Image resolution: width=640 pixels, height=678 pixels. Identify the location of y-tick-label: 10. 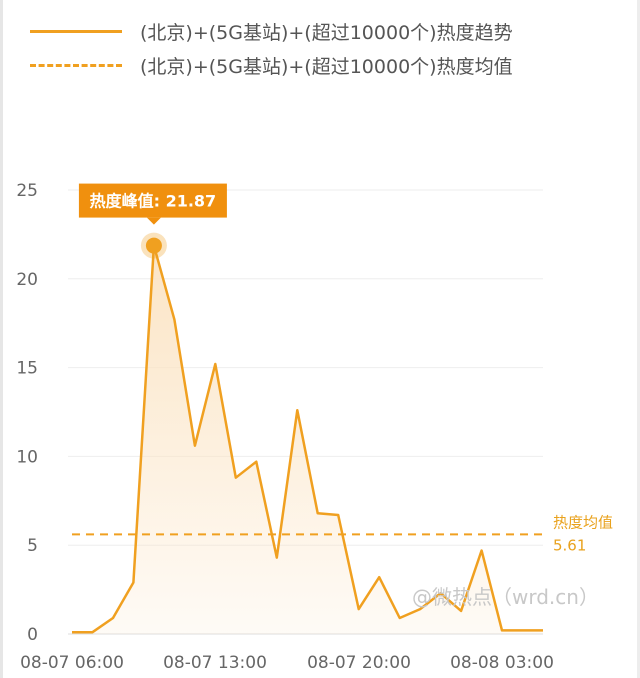
(27, 457).